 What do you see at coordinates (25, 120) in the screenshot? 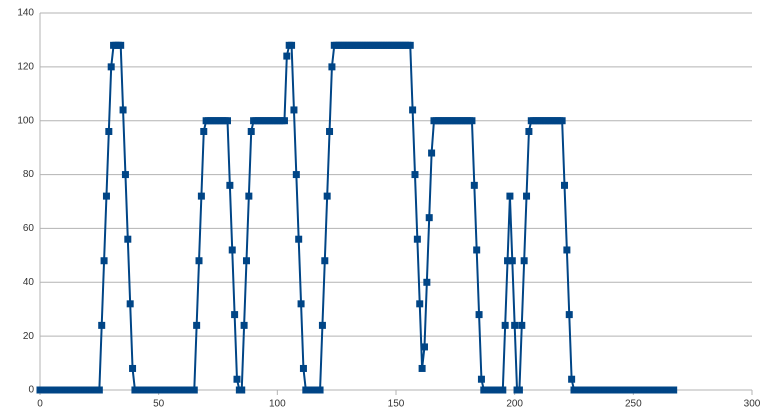
I see `y-tick-label: 100` at bounding box center [25, 120].